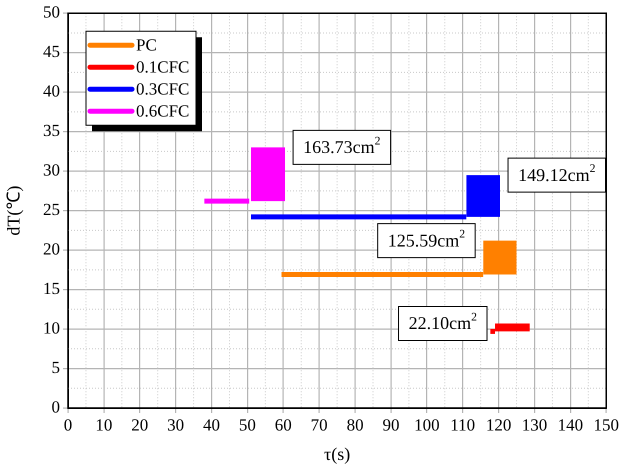 The image size is (622, 470). I want to click on x-tick-label: 20, so click(139, 425).